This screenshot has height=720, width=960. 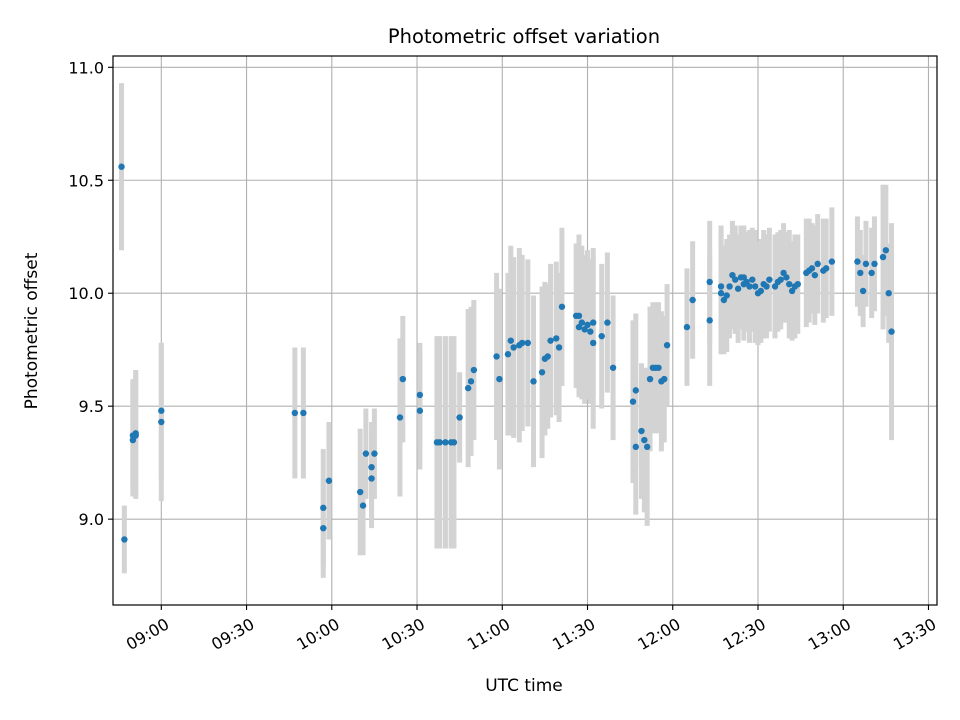 I want to click on y-axis-title: Photometric offset, so click(x=32, y=330).